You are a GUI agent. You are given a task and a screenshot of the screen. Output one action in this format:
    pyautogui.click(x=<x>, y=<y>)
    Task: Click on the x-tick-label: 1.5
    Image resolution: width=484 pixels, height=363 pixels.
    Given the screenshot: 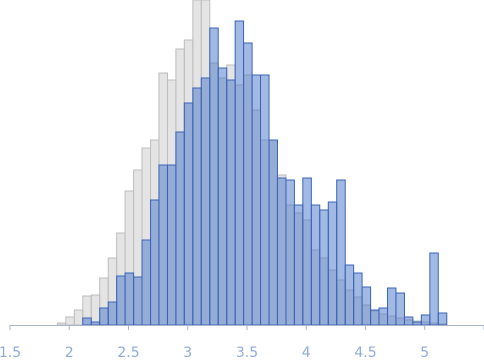 What is the action you would take?
    pyautogui.click(x=10, y=353)
    